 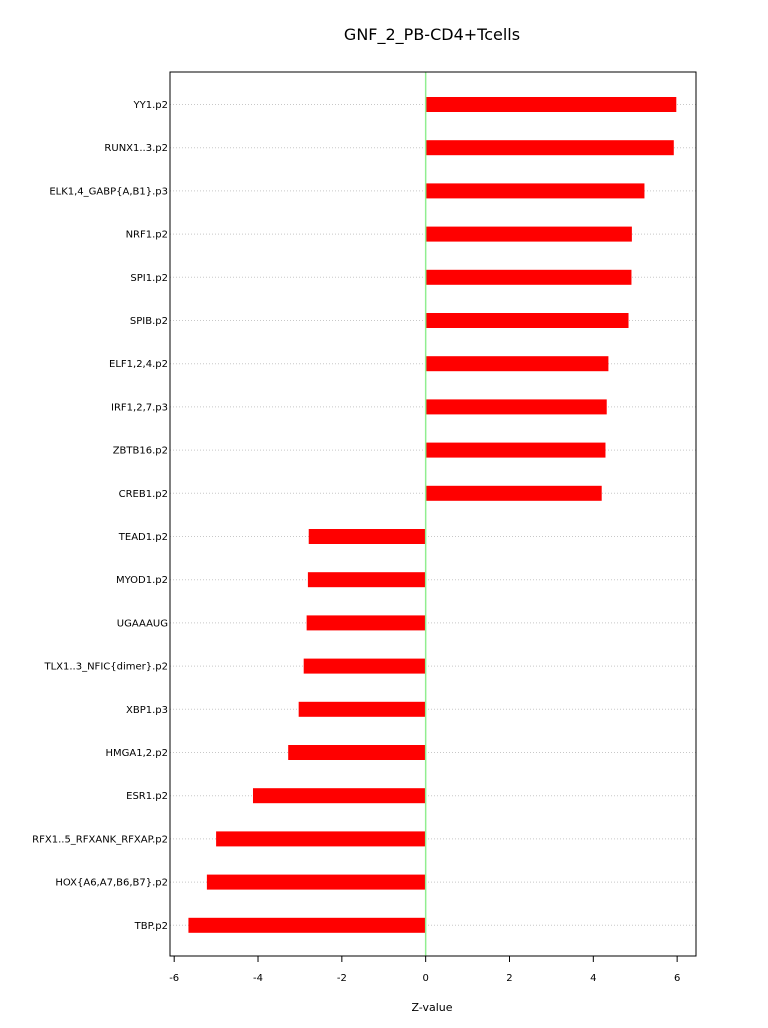 What do you see at coordinates (509, 978) in the screenshot?
I see `x-tick-label: 2` at bounding box center [509, 978].